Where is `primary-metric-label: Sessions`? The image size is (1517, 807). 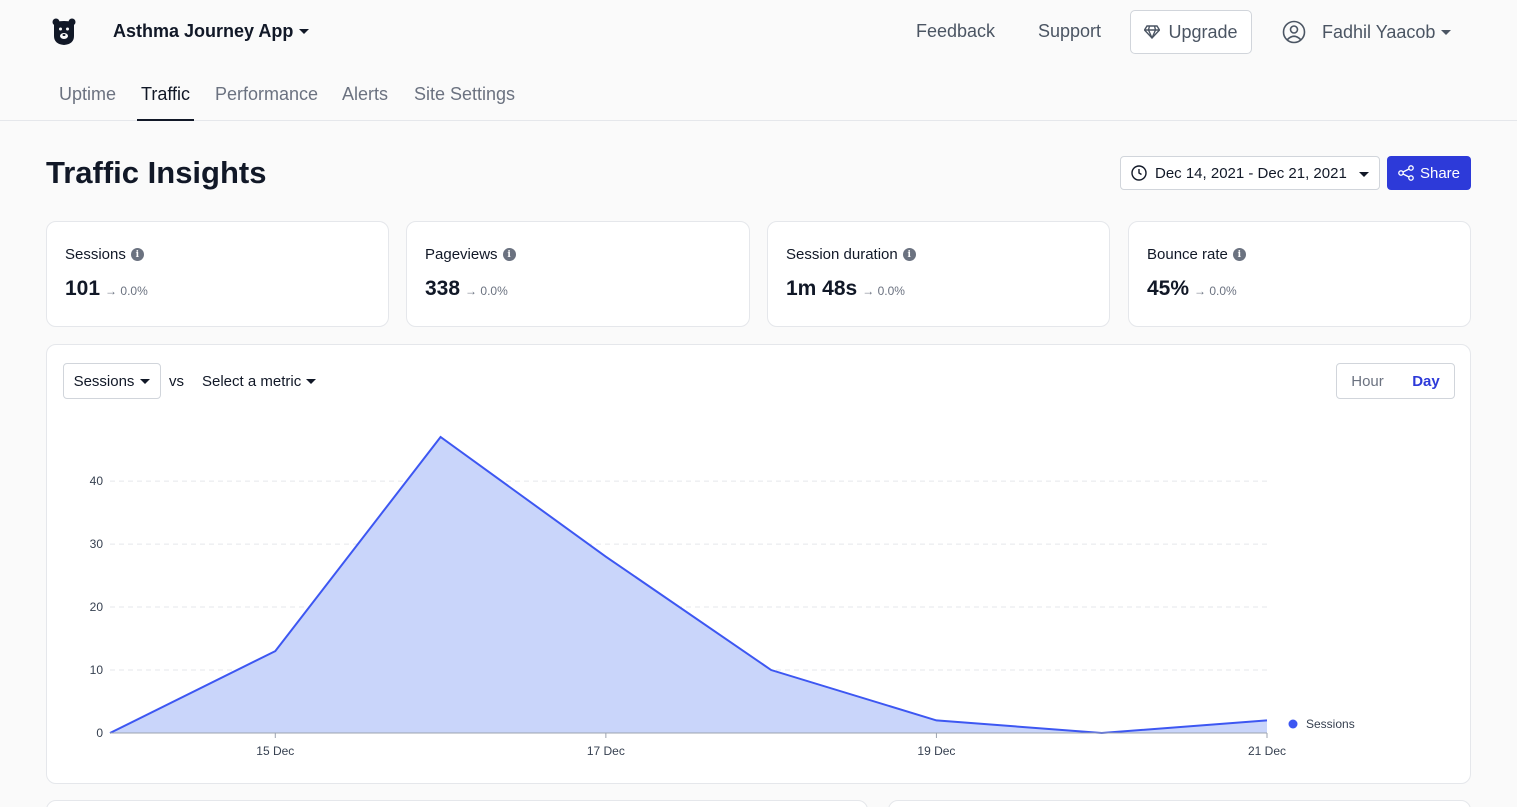
primary-metric-label: Sessions is located at coordinates (104, 381).